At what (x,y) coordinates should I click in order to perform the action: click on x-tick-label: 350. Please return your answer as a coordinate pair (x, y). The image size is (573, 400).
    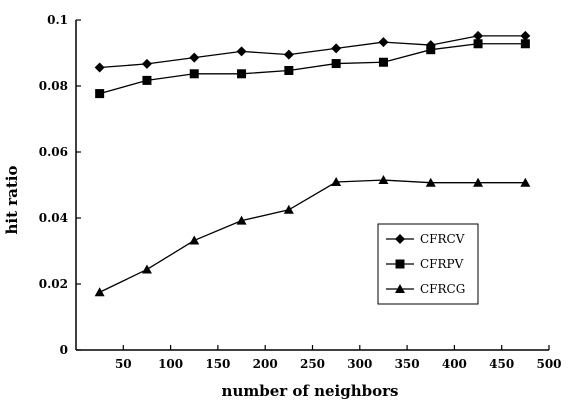
    Looking at the image, I should click on (407, 364).